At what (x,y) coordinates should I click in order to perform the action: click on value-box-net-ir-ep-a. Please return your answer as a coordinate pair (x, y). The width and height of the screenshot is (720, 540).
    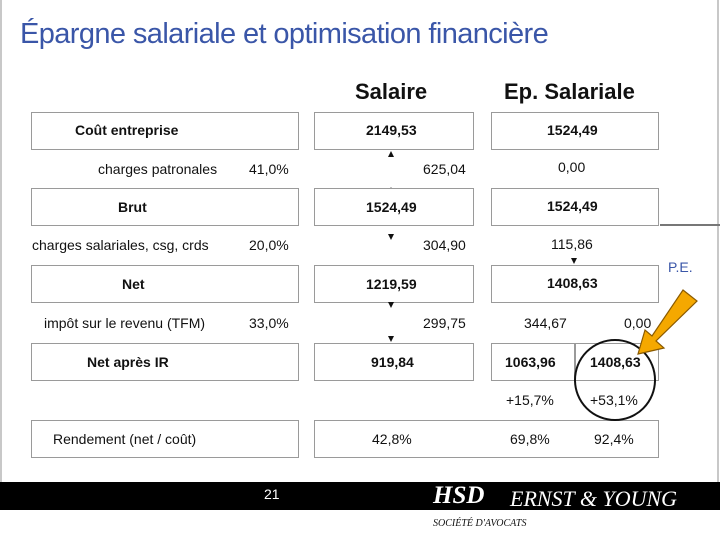
    Looking at the image, I should click on (533, 362).